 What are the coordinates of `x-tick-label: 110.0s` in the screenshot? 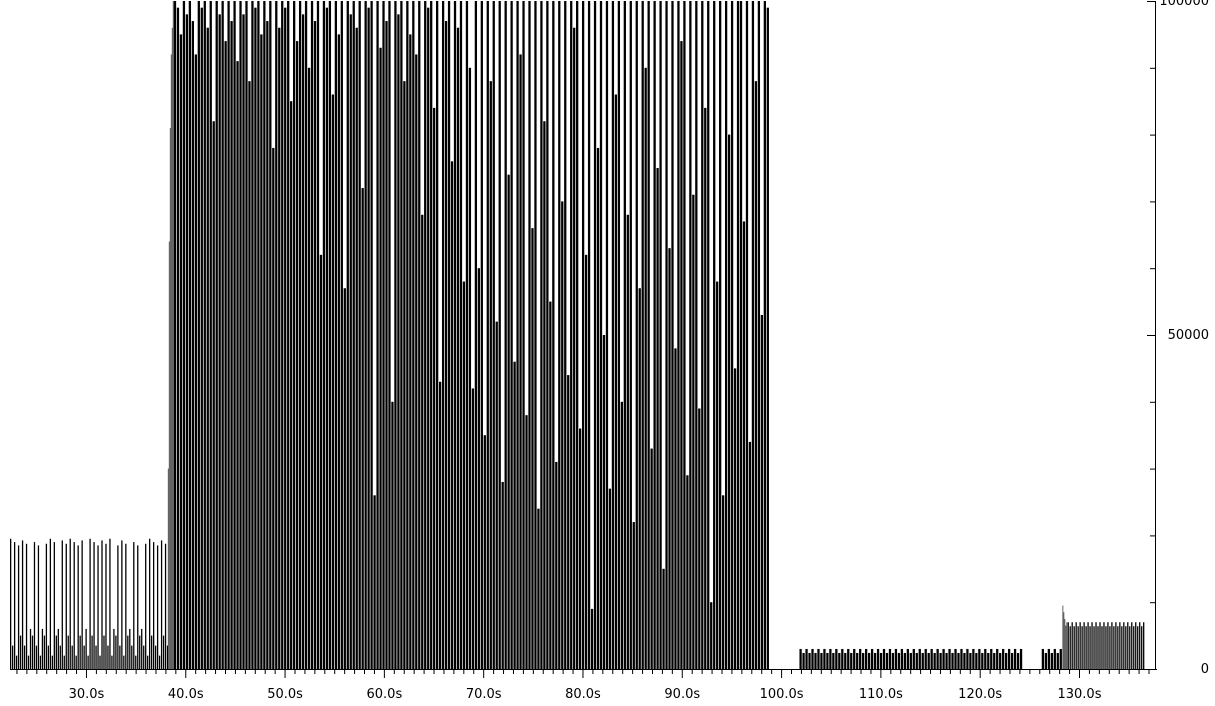 It's located at (881, 694).